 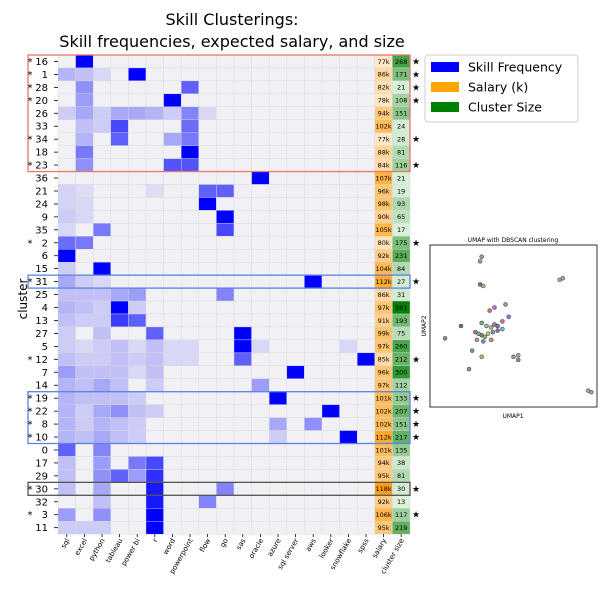 What do you see at coordinates (41, 463) in the screenshot?
I see `y-tick-label: 17` at bounding box center [41, 463].